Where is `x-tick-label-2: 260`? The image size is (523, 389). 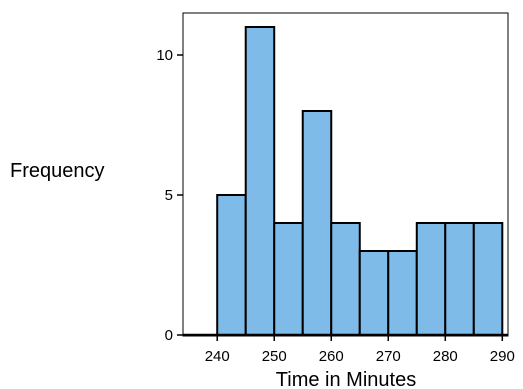 x-tick-label-2: 260 is located at coordinates (331, 356).